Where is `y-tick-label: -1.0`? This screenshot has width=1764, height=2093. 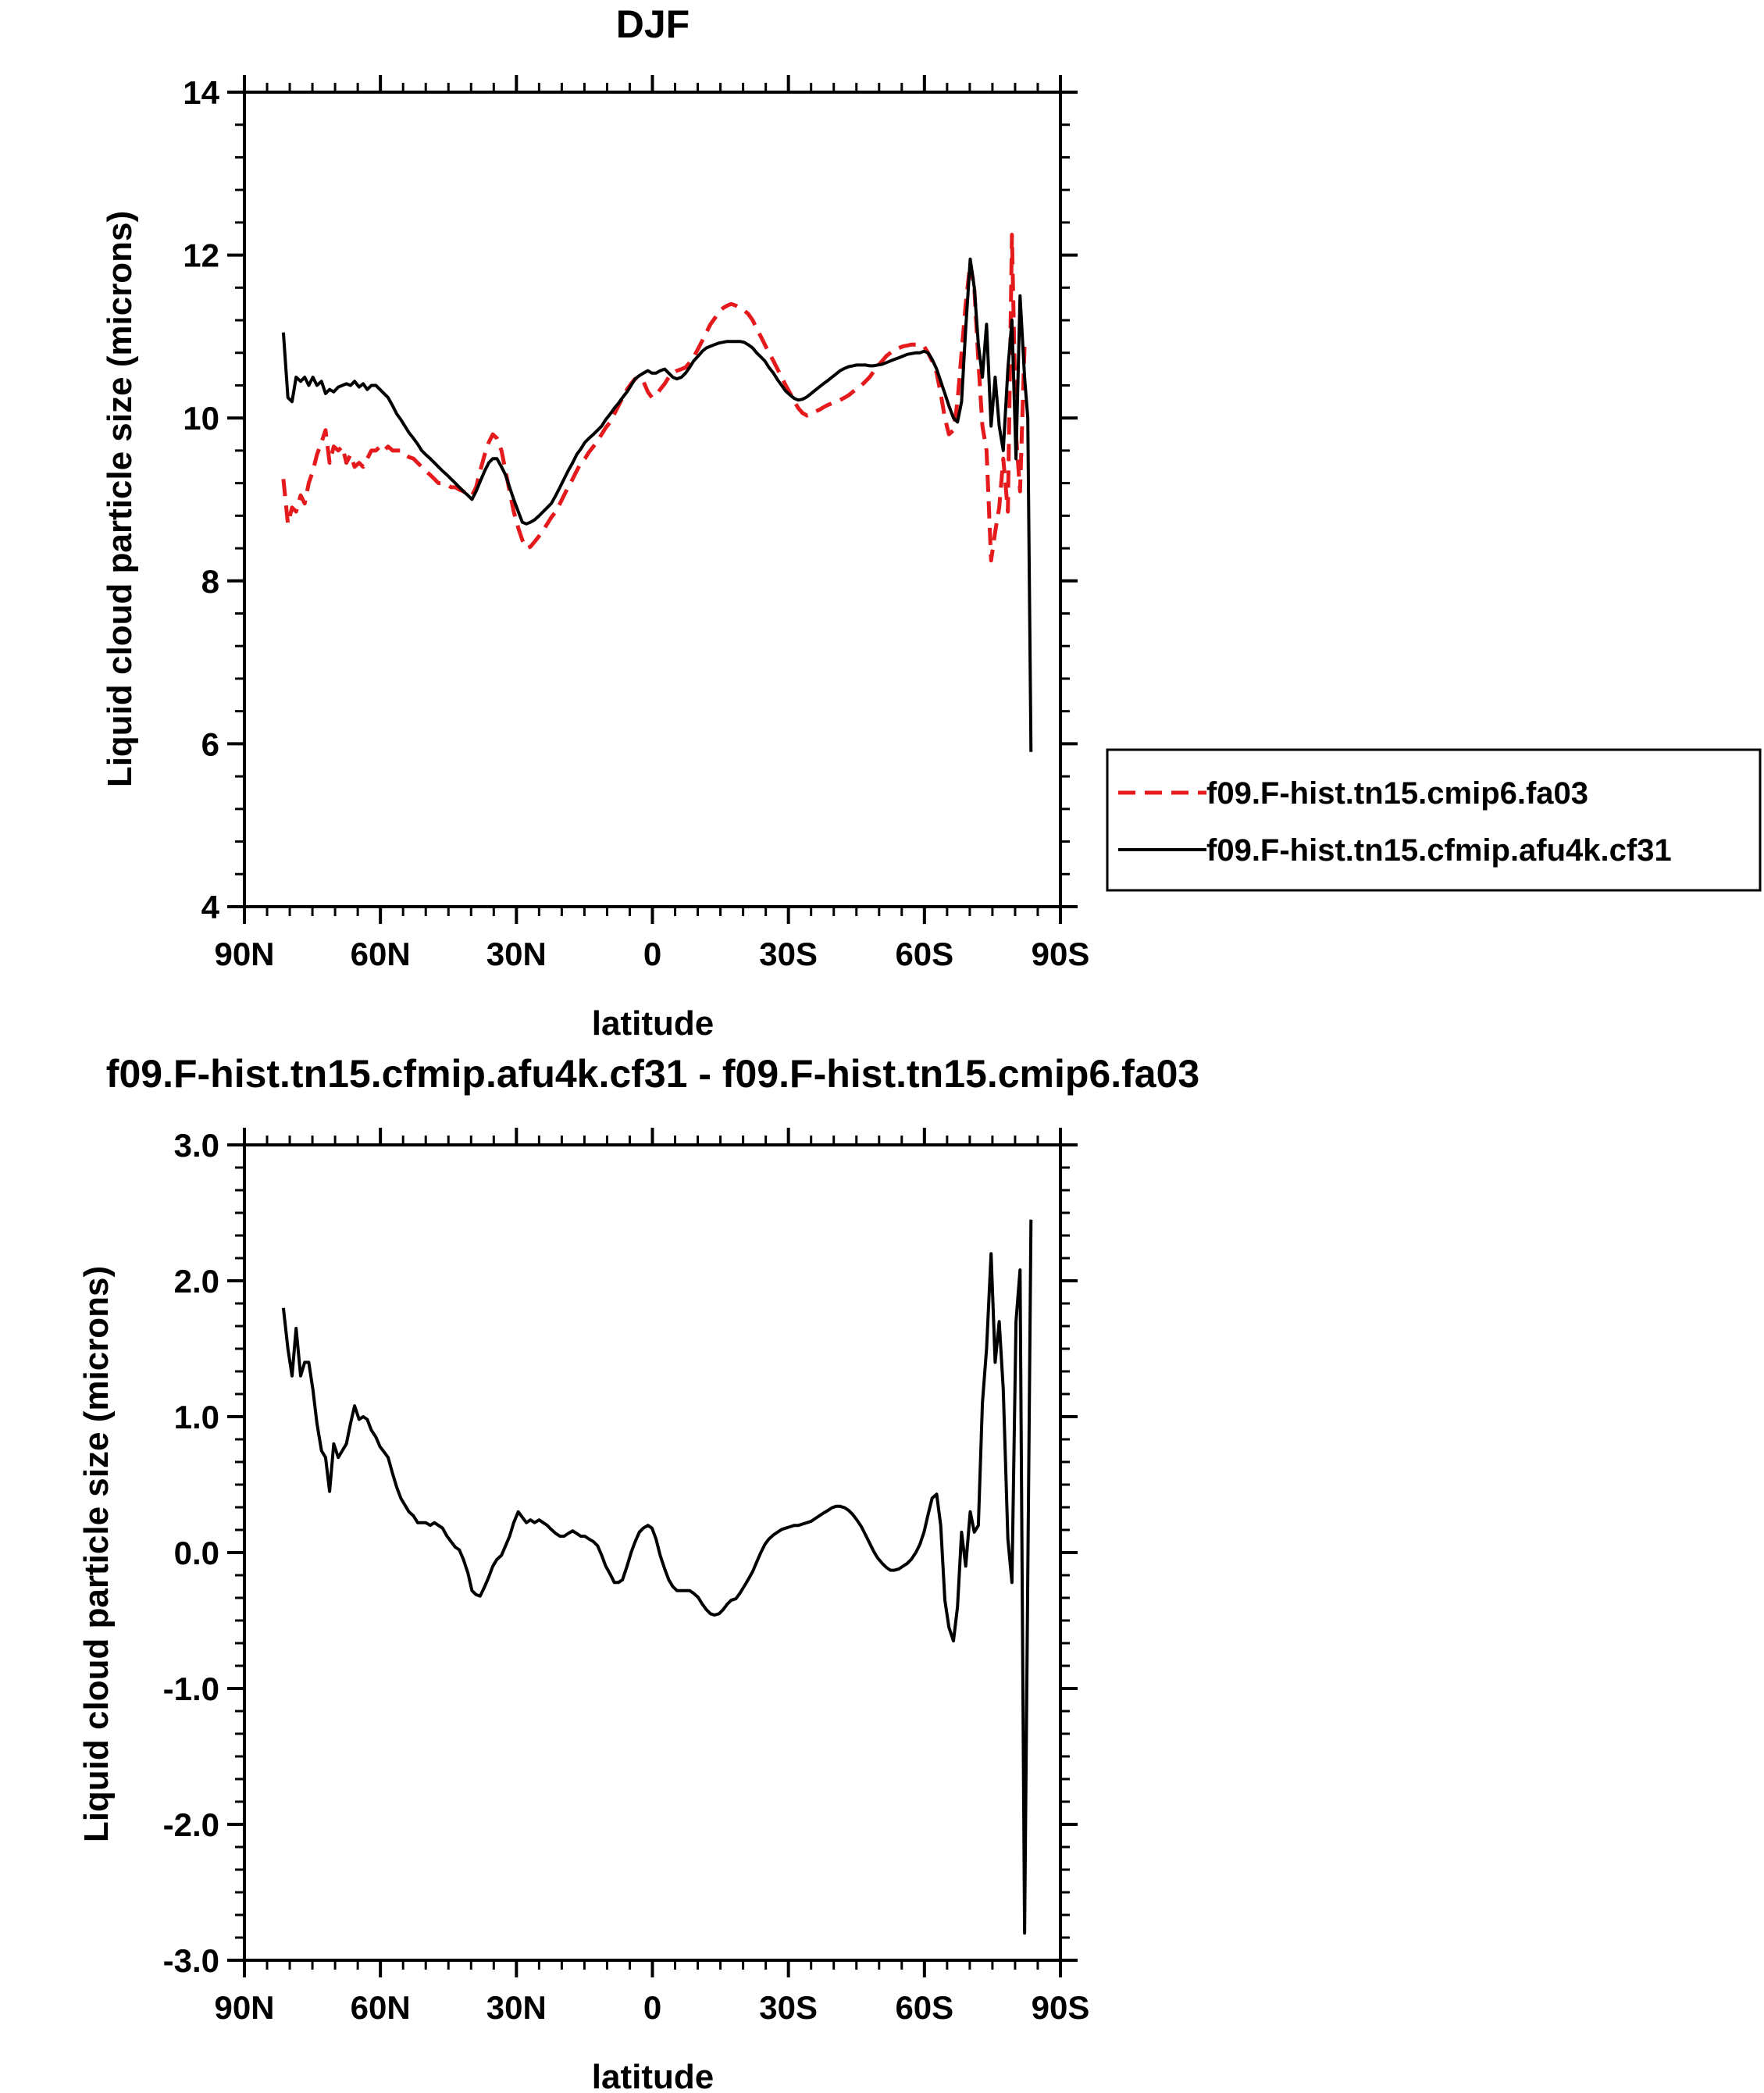 y-tick-label: -1.0 is located at coordinates (191, 1688).